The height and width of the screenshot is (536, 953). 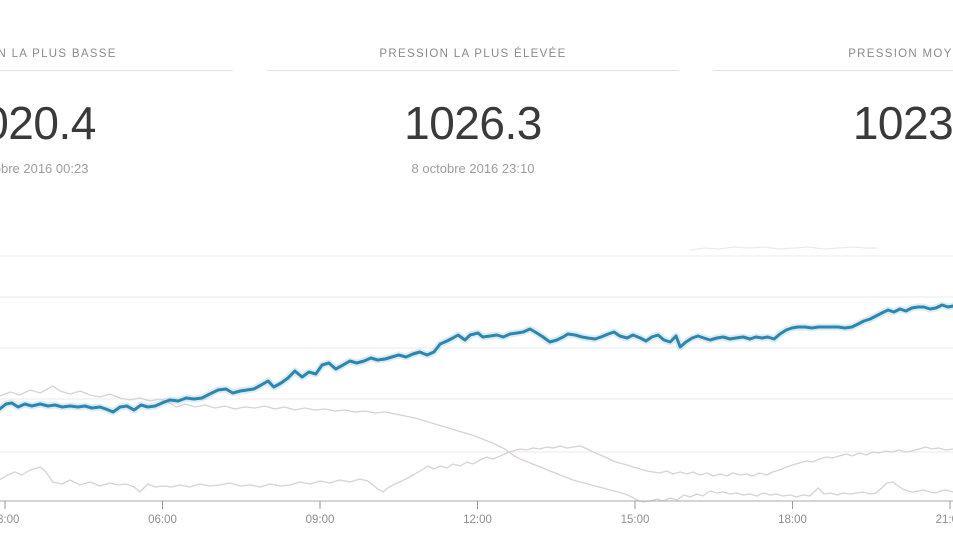 I want to click on stat-label-lowest: PRESSION LA PLUS BASSE, so click(x=58, y=54).